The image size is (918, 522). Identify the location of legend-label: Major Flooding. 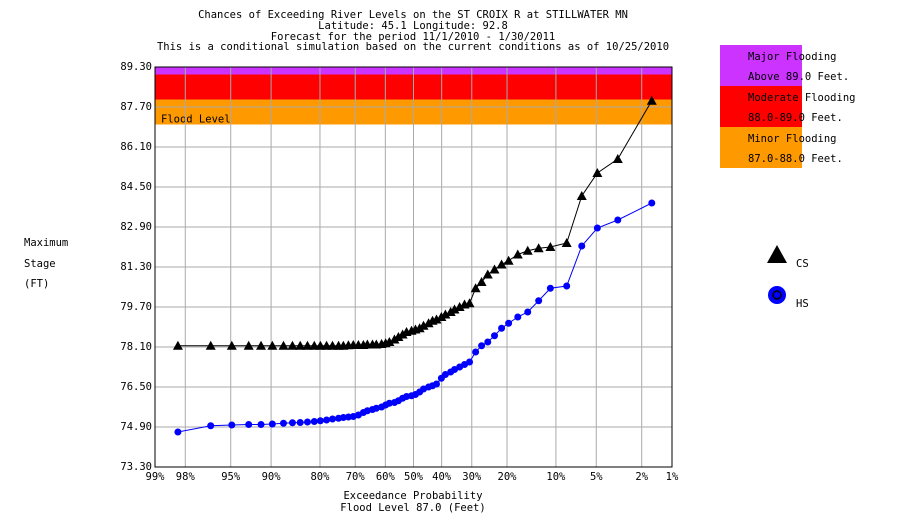
(792, 57).